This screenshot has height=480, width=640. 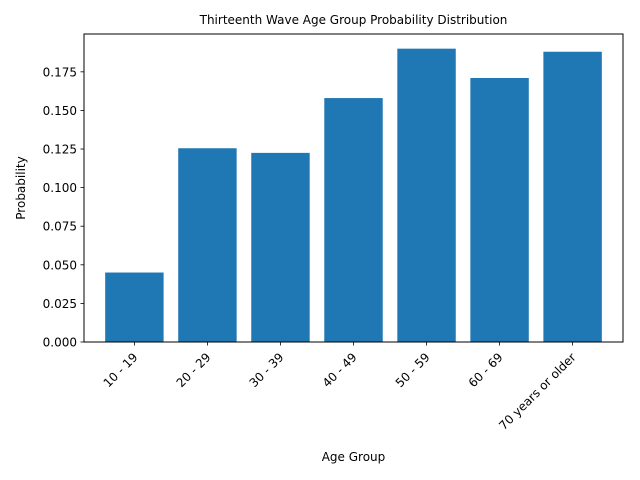 I want to click on y-axis: 0.000 0.025 0.050 0.075 0.100 0.125 0.150 0.175, so click(x=63, y=207).